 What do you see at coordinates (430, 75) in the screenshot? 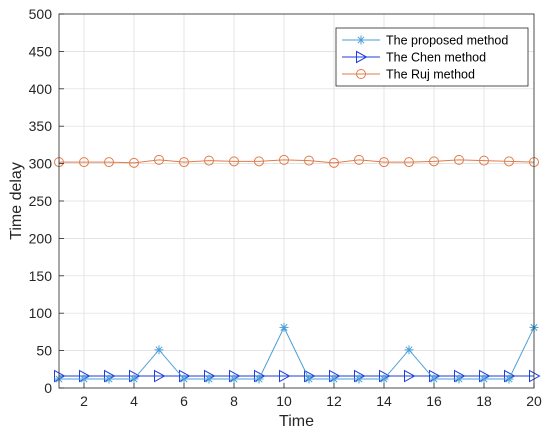
I see `legend-label: The Ruj method` at bounding box center [430, 75].